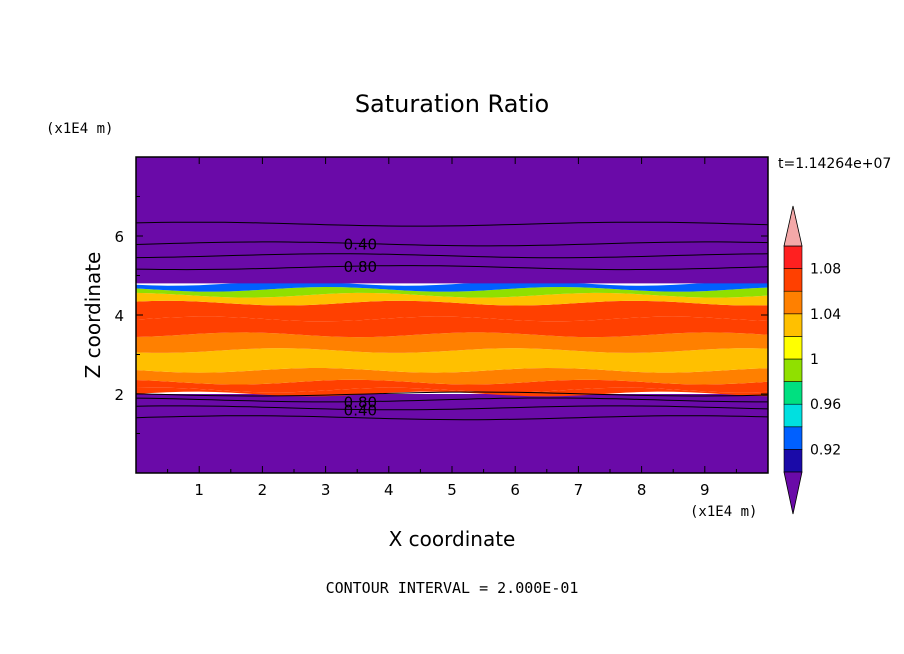  Describe the element at coordinates (452, 104) in the screenshot. I see `chart-title: Saturation Ratio` at that location.